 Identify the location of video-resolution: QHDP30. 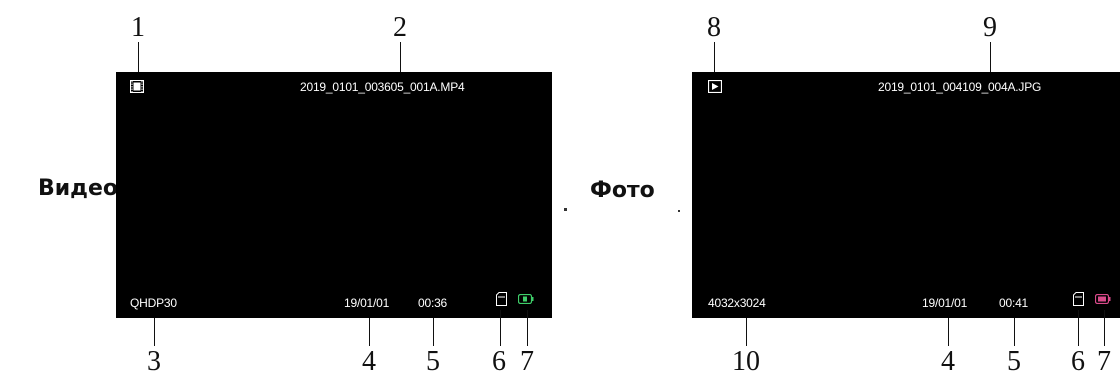
(153, 303).